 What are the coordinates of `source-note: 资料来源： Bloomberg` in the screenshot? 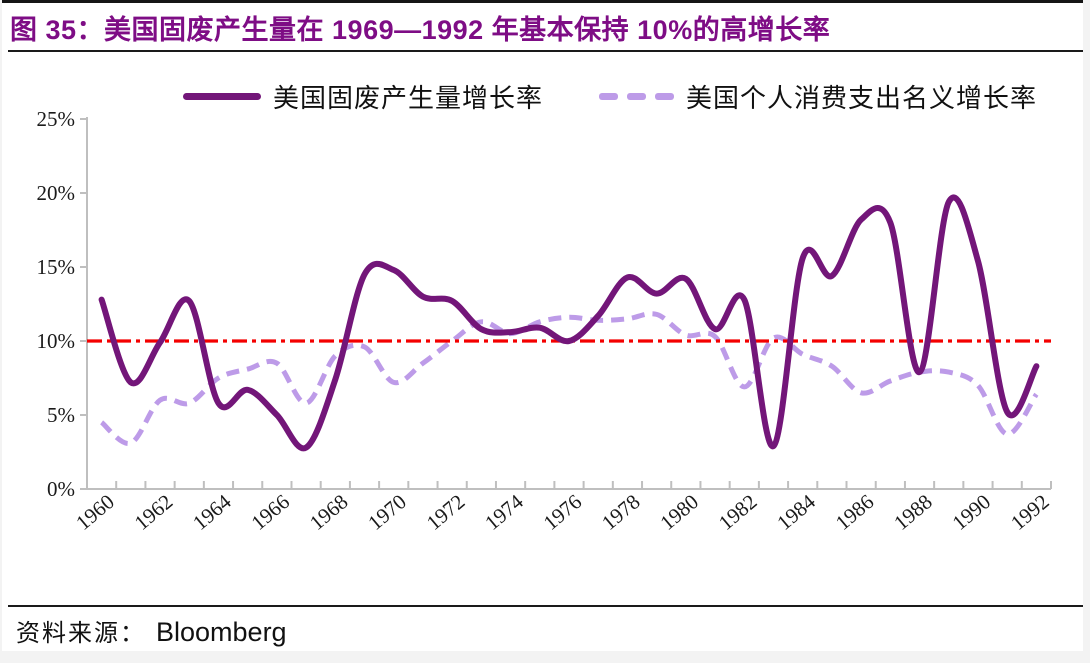 It's located at (151, 630).